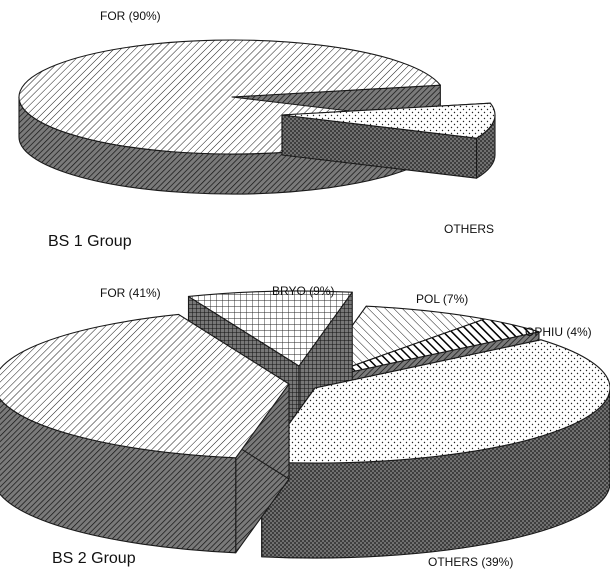  What do you see at coordinates (270, 328) in the screenshot?
I see `chart2-slice-bryo-top` at bounding box center [270, 328].